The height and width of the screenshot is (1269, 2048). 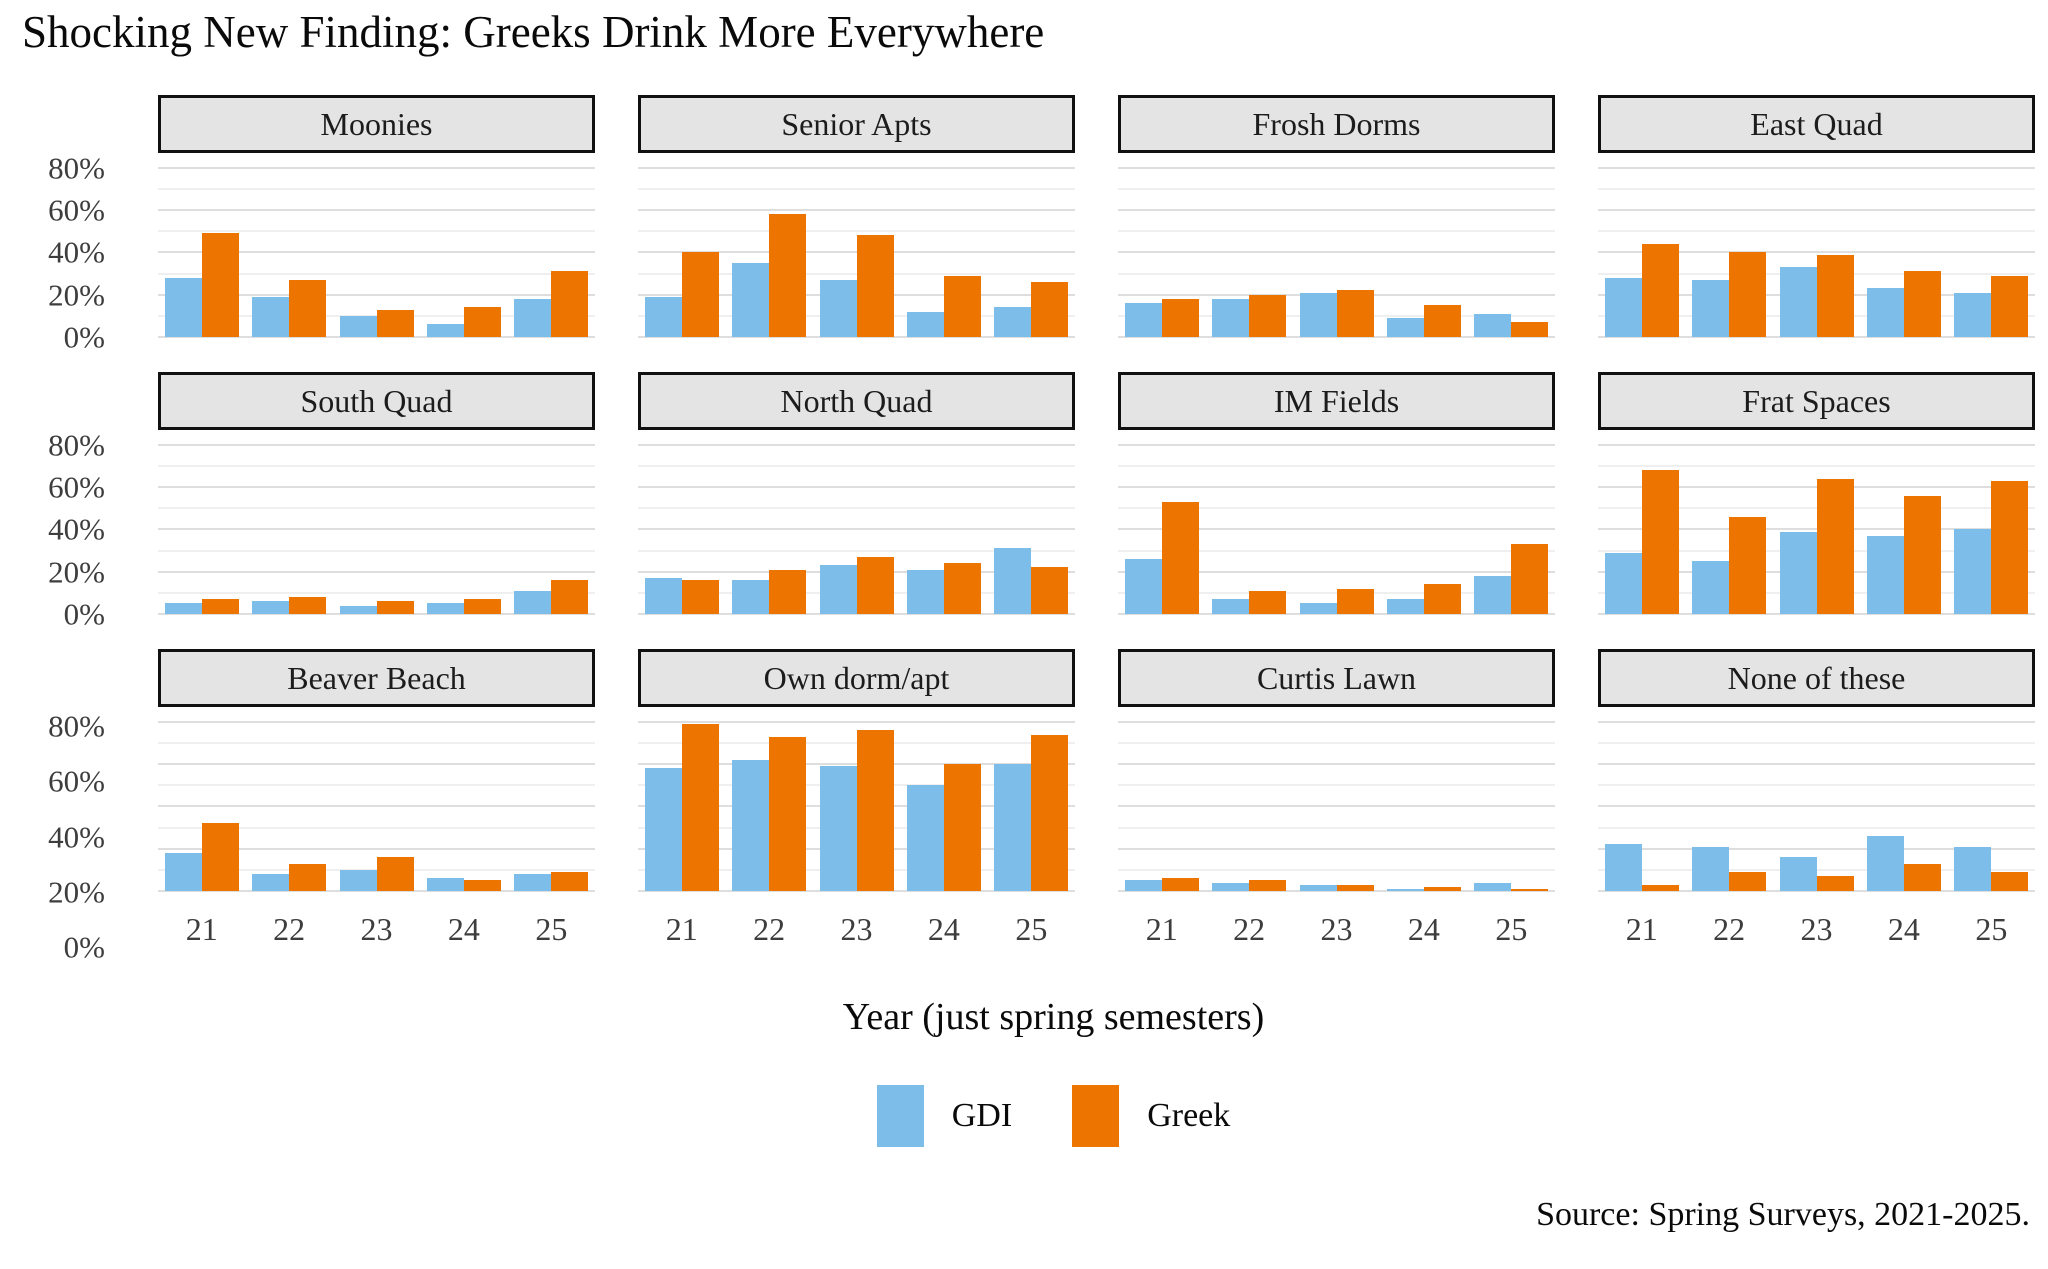 I want to click on y-tick-label: 0%, so click(x=84, y=614).